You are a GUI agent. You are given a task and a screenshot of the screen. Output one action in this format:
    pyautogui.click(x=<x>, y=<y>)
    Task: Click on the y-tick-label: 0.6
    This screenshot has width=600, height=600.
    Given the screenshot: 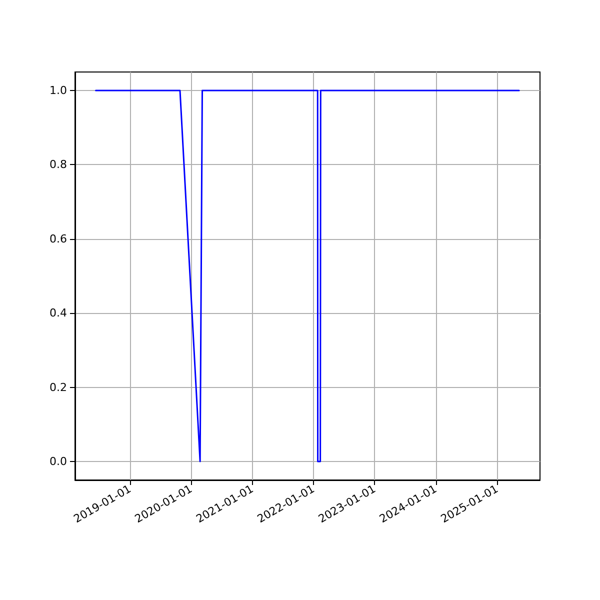 What is the action you would take?
    pyautogui.click(x=58, y=239)
    